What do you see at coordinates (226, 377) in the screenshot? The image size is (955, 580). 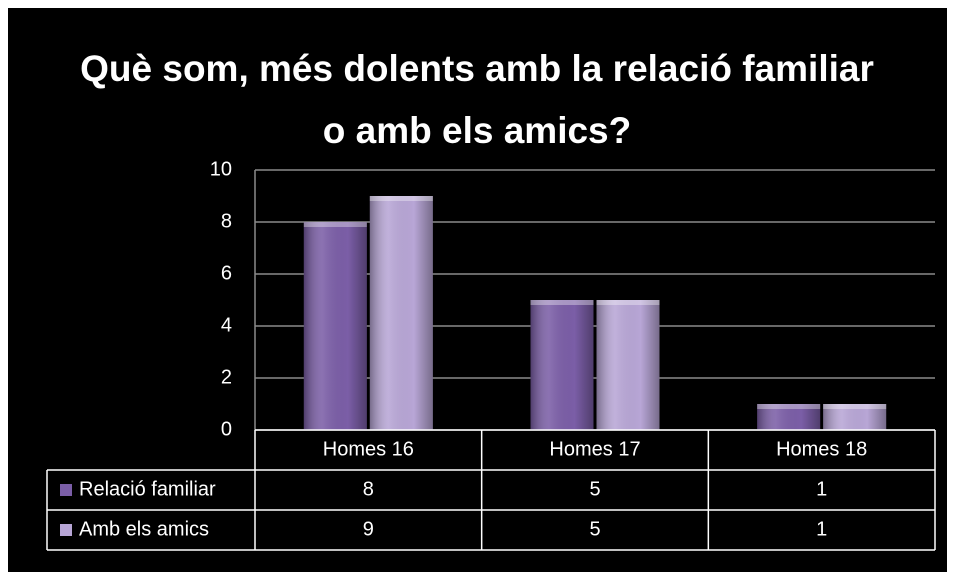 I see `y-tick-label: 2` at bounding box center [226, 377].